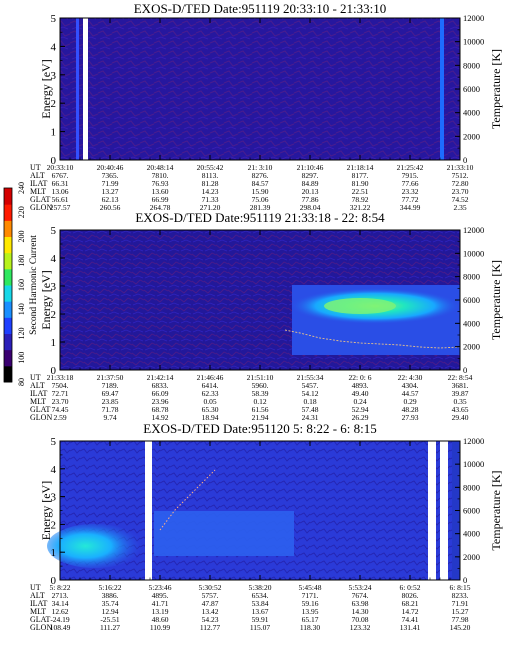 The image size is (505, 649). Describe the element at coordinates (360, 417) in the screenshot. I see `orbit-table-cell: 26.29` at that location.